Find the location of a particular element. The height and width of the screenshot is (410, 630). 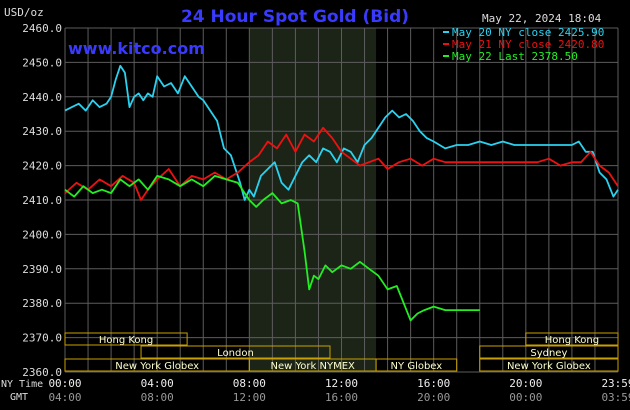

x-tick-gmt-1: 08:00 is located at coordinates (157, 397).